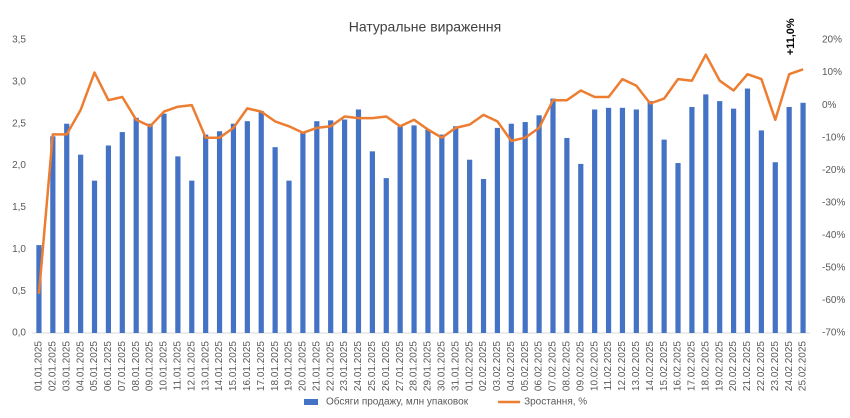 Image resolution: width=850 pixels, height=418 pixels. What do you see at coordinates (19, 165) in the screenshot?
I see `y-tick-label: 2,0` at bounding box center [19, 165].